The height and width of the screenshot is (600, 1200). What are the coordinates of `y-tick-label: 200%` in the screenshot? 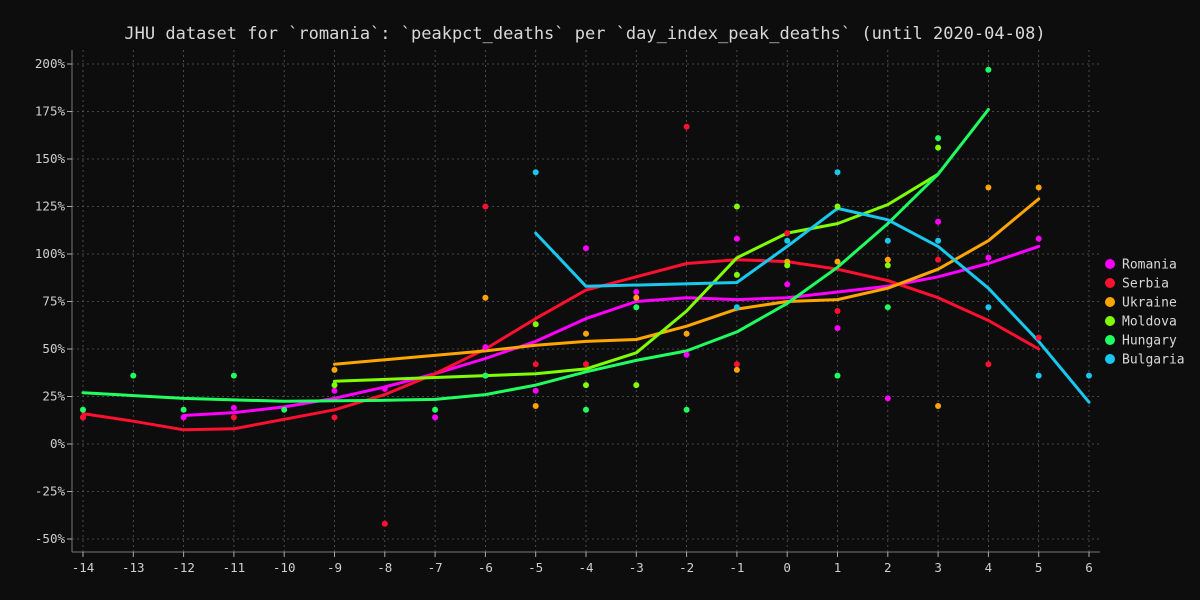 It's located at (50, 63).